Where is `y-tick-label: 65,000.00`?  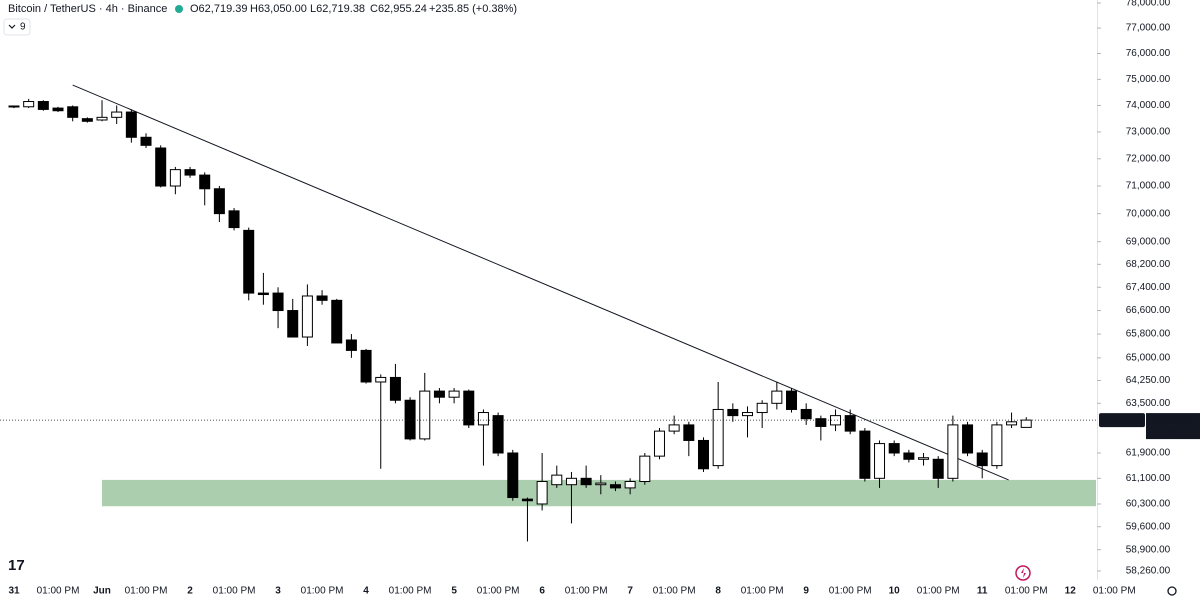
y-tick-label: 65,000.00 is located at coordinates (1148, 358).